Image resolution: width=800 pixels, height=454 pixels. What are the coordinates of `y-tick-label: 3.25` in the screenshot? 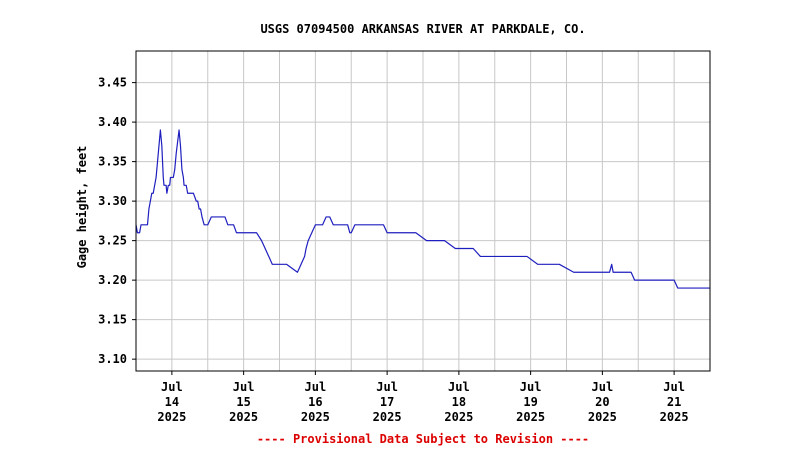 It's located at (112, 241).